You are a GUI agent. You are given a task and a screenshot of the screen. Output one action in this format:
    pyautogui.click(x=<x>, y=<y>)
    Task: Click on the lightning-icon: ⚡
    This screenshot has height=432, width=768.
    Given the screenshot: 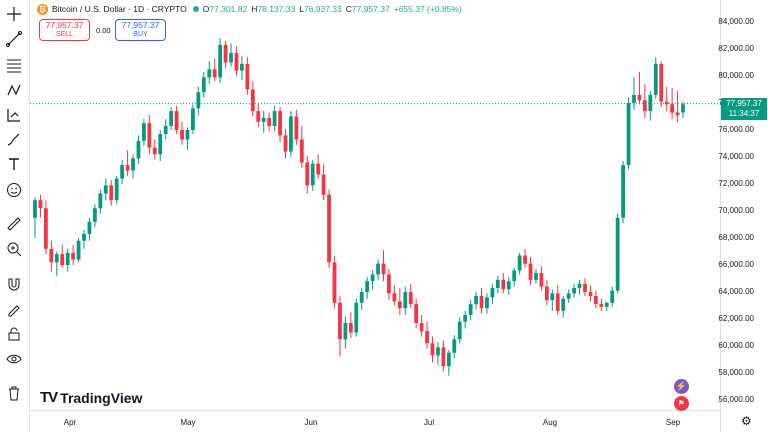 What is the action you would take?
    pyautogui.click(x=681, y=386)
    